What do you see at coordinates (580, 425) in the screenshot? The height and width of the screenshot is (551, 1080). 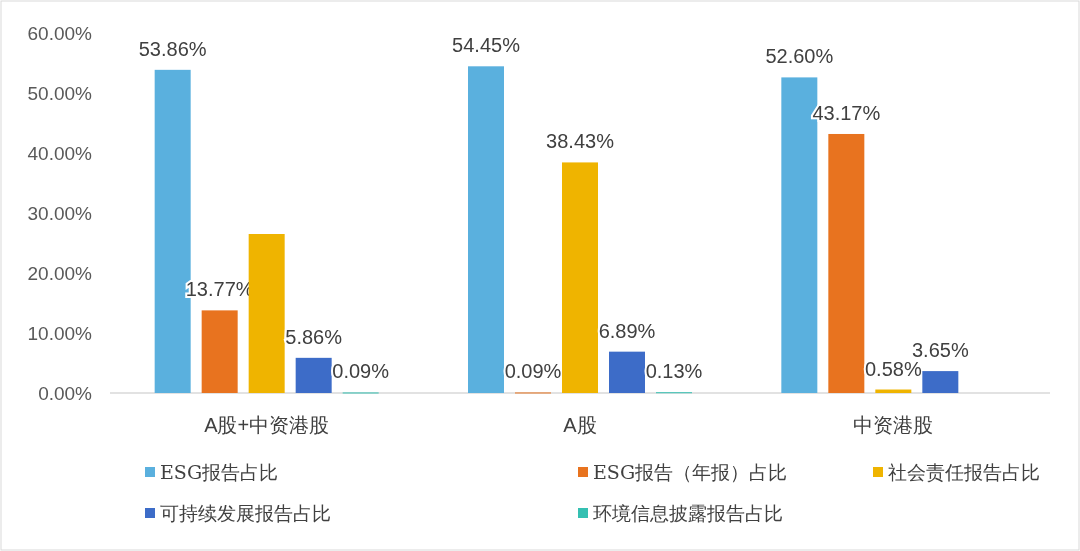 I see `x-tick-label: A股` at bounding box center [580, 425].